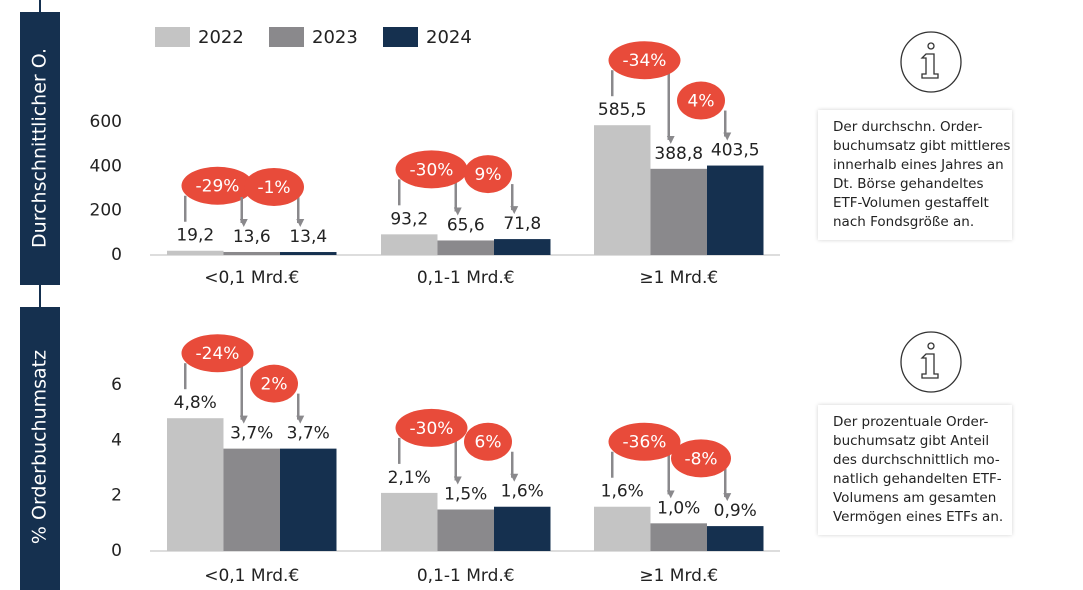 The image size is (1083, 590). I want to click on y-axis-label: Durchschnittlicher O., so click(40, 148).